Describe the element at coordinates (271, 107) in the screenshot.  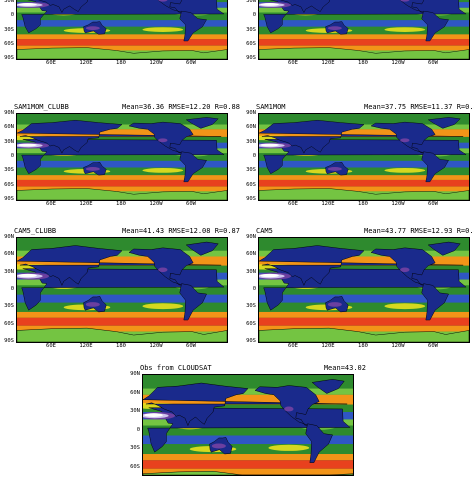
I see `panel-title: SAM1MOM` at that location.